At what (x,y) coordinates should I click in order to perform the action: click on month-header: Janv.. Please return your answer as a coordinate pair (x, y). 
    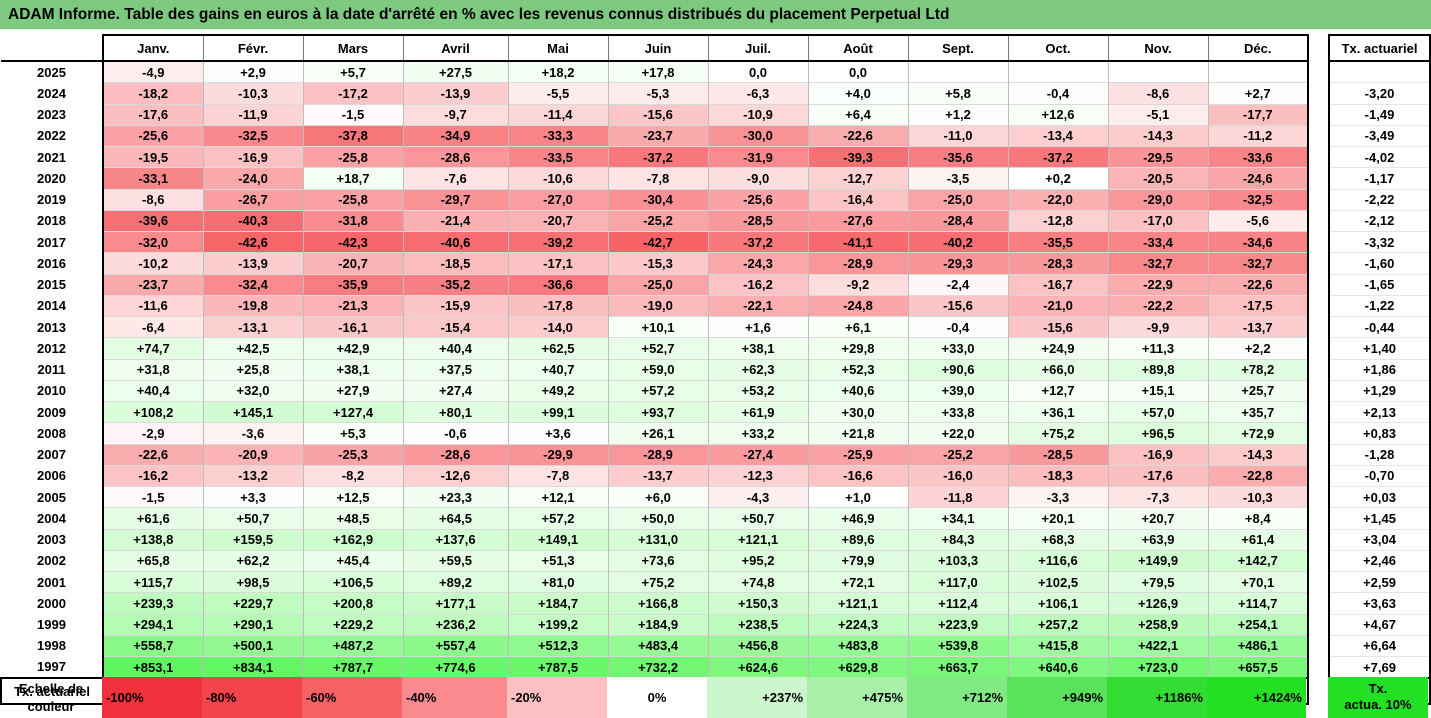
    Looking at the image, I should click on (152, 48).